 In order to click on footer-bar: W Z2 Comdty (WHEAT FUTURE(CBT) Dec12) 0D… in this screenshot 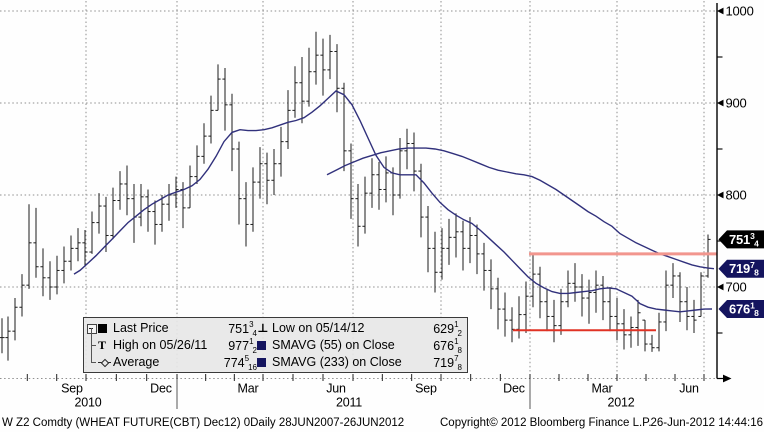, I will do `click(382, 423)`.